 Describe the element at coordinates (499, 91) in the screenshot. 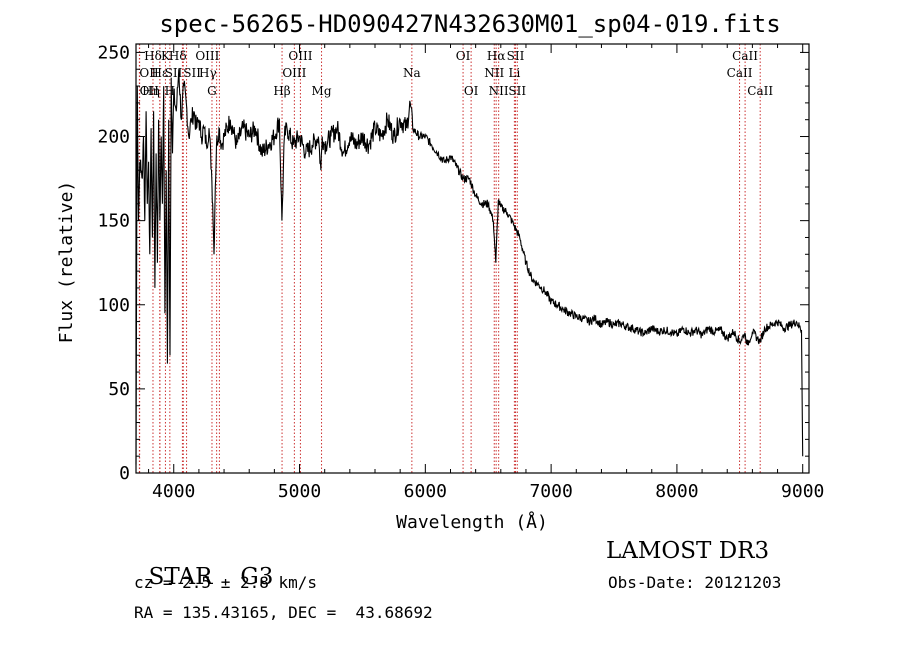

I see `marker-label-22: NII` at that location.